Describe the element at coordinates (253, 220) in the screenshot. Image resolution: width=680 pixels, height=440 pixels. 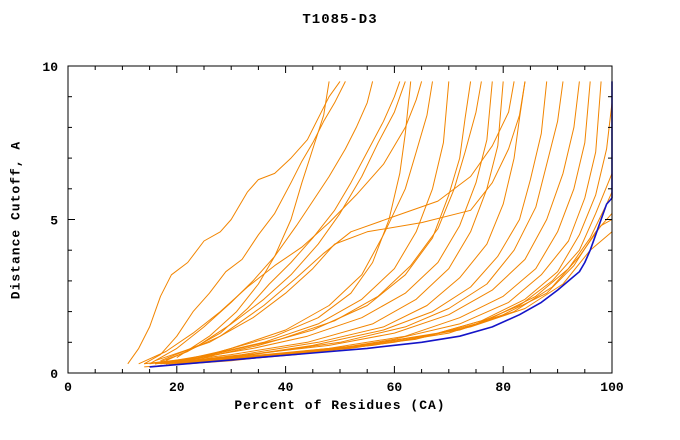
I see `model-curve` at that location.